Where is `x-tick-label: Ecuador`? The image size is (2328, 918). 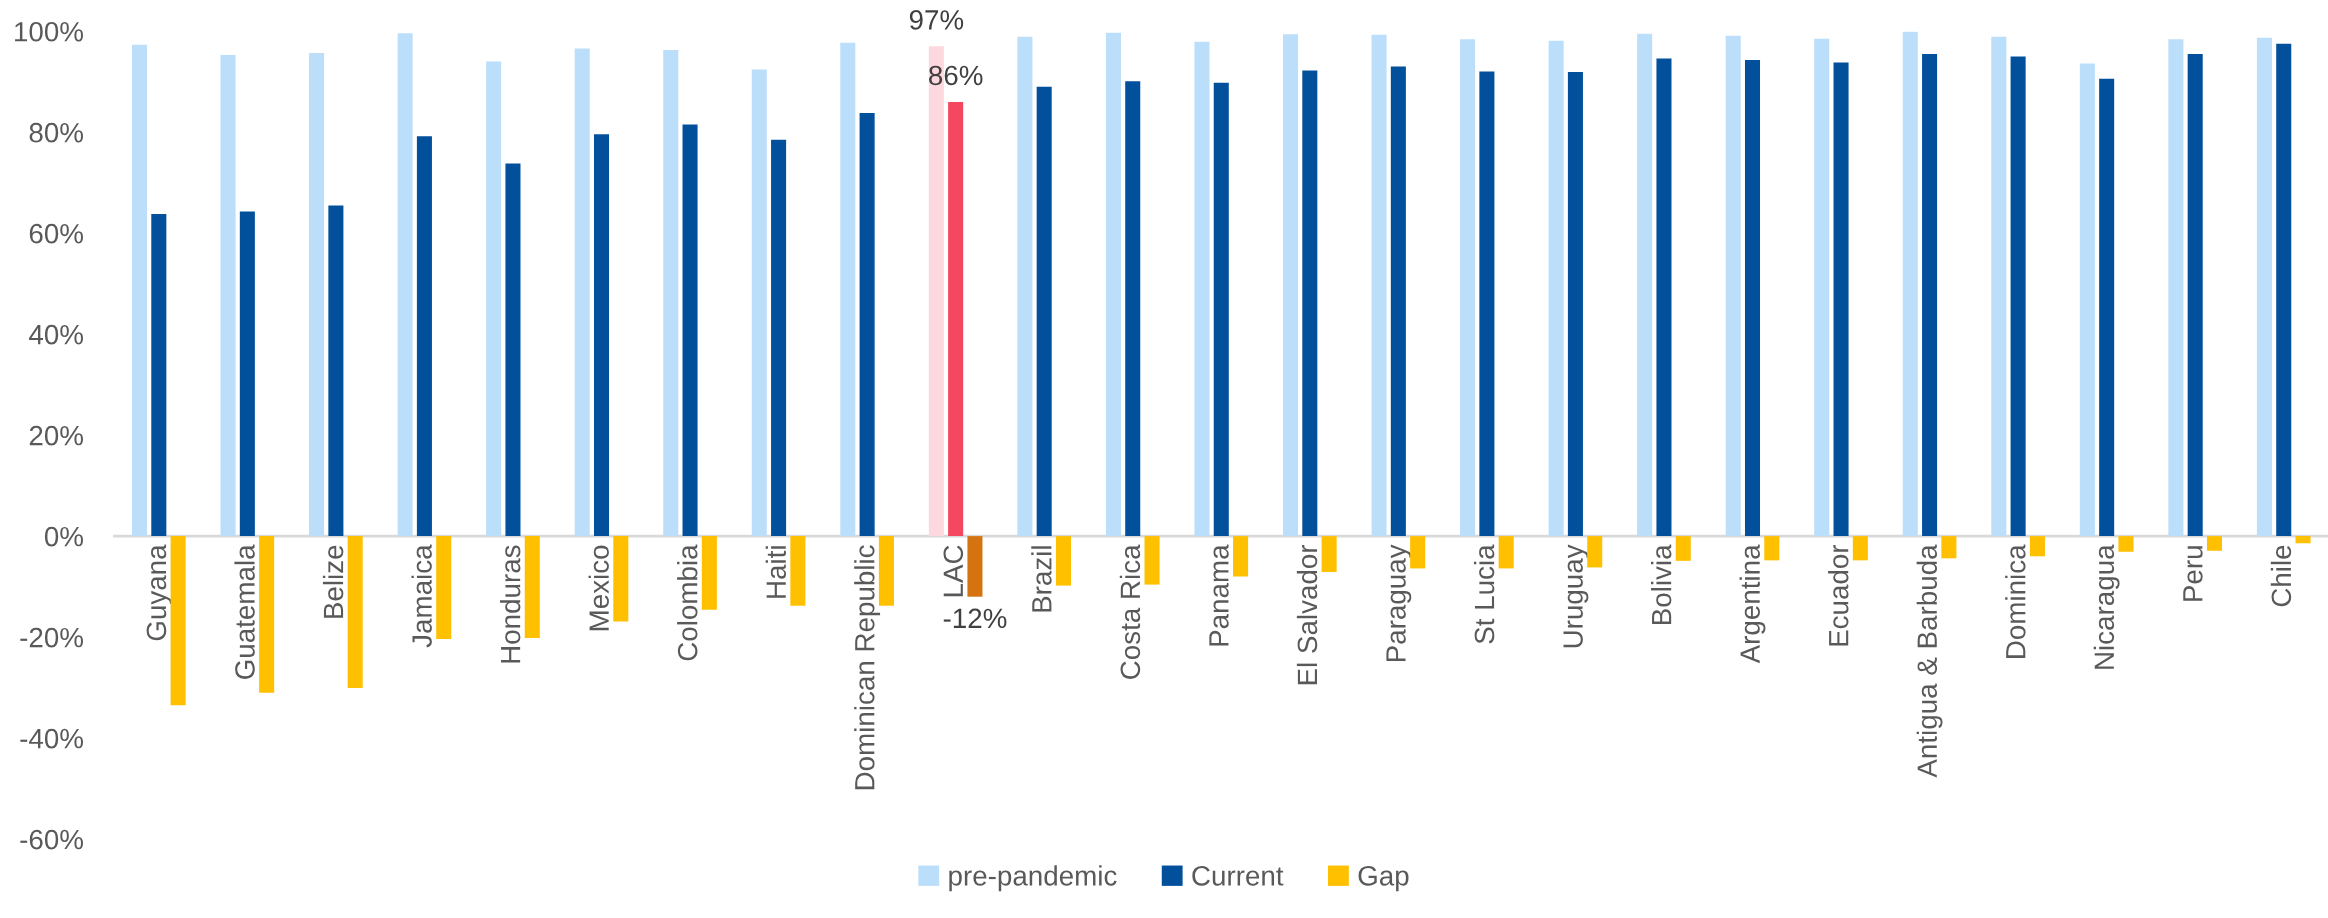
x-tick-label: Ecuador is located at coordinates (1838, 595).